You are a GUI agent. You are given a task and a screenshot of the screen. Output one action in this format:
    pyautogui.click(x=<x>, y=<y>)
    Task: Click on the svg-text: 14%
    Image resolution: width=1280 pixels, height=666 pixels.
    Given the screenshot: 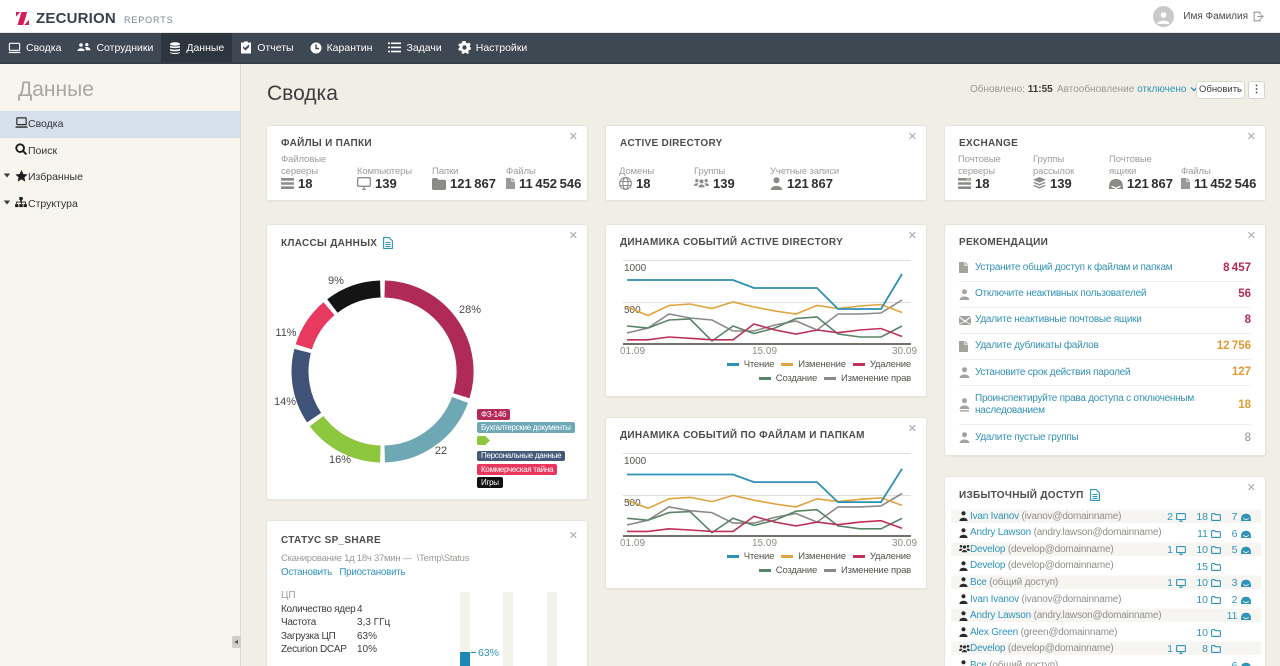 What is the action you would take?
    pyautogui.click(x=285, y=402)
    